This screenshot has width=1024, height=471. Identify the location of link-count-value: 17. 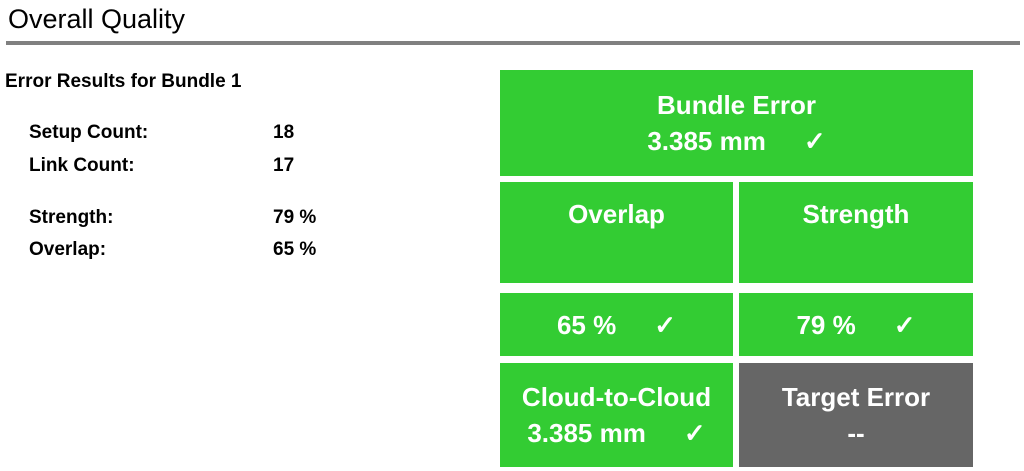
(284, 165).